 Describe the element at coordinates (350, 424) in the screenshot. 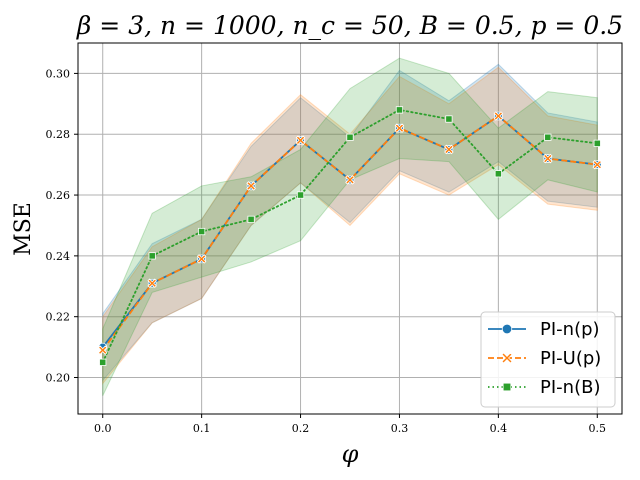

I see `x-axis-ticks: 0.0 0.1 0.2 0.3 0.4 0.5` at that location.